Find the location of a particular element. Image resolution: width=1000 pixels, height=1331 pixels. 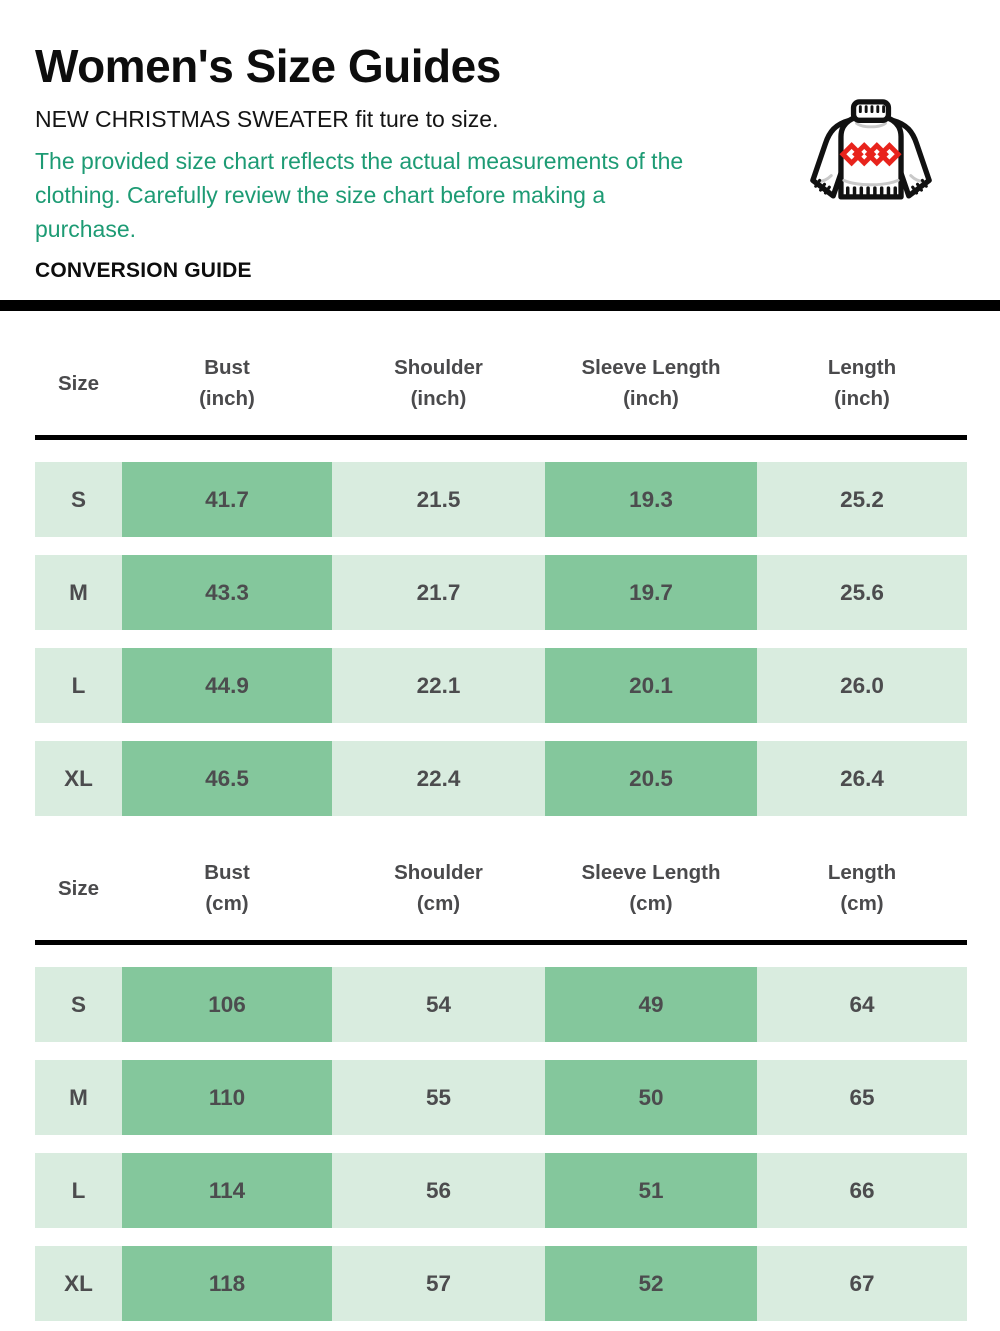

sleeve-length-cell: 52 is located at coordinates (651, 1284).